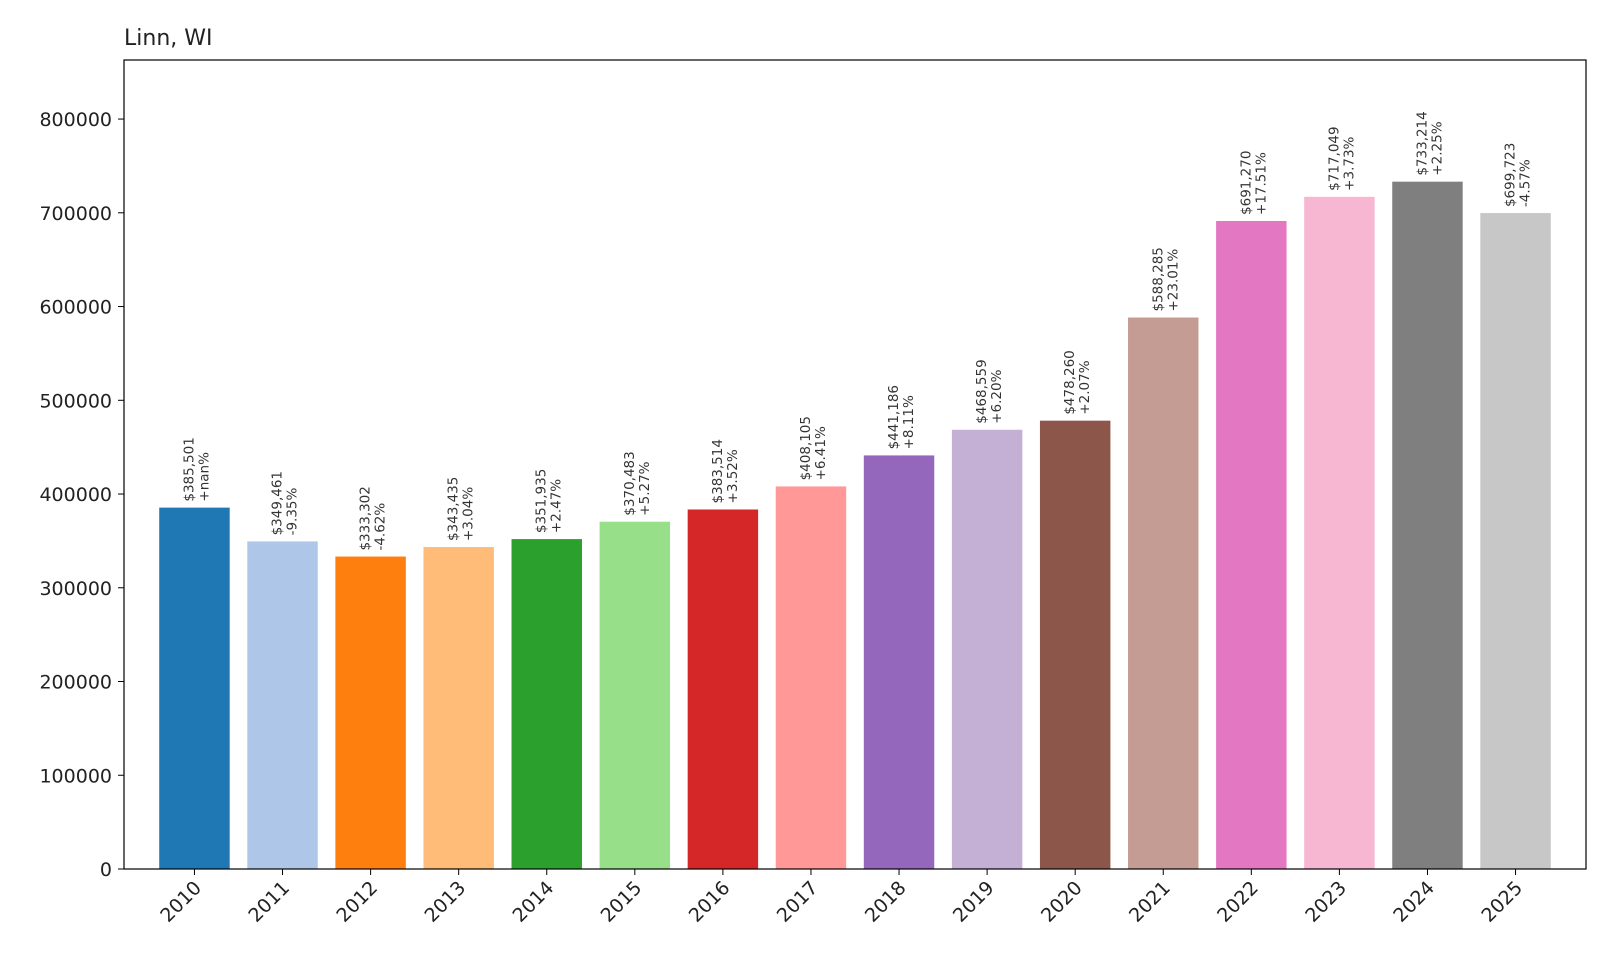 Image resolution: width=1600 pixels, height=964 pixels. I want to click on bar-value-label: $588,285+23.01%, so click(1165, 279).